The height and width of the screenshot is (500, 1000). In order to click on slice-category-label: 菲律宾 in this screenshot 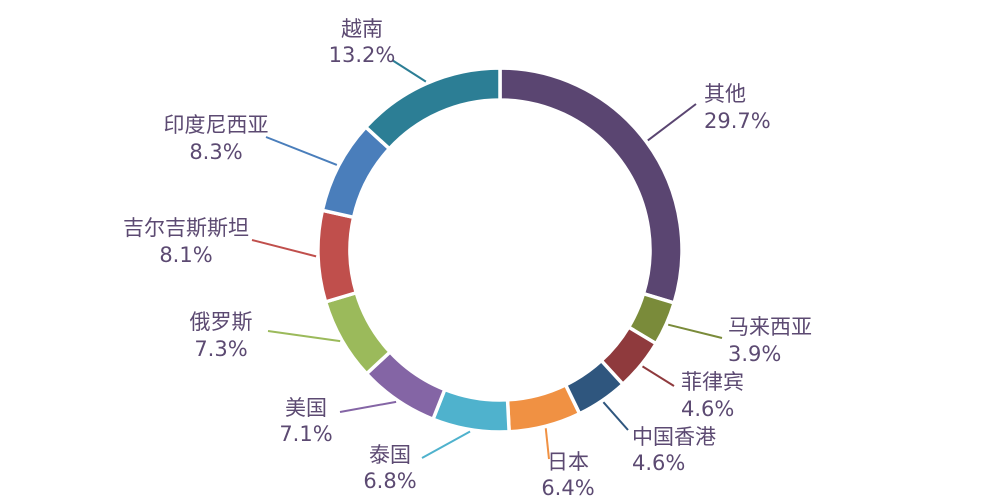, I will do `click(712, 382)`.